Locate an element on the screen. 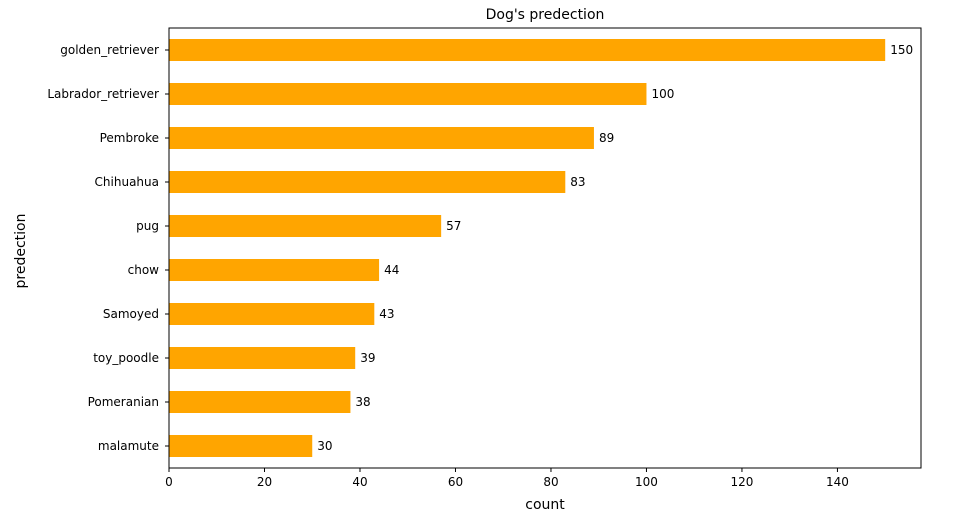 The image size is (964, 526). x-tick-label-140: 140 is located at coordinates (837, 482).